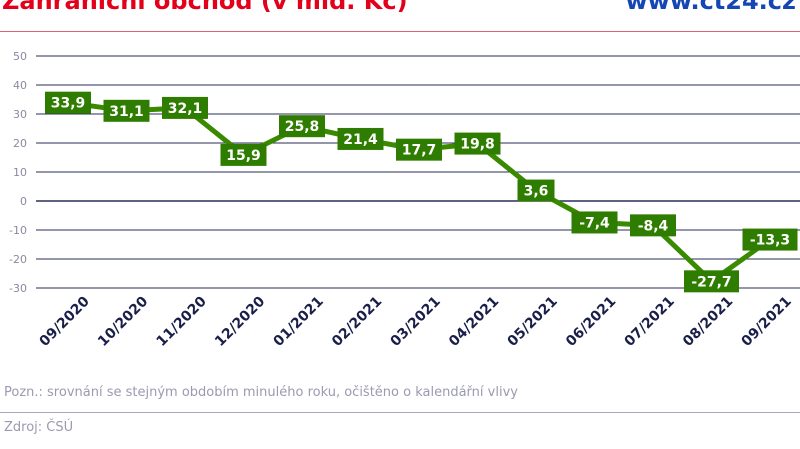  I want to click on x-tick-label: 04/2021, so click(474, 322).